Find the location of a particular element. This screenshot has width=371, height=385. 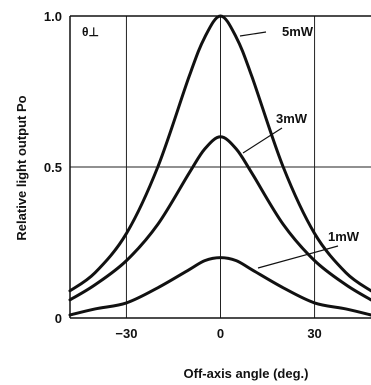

y-axis-title: Relative light output Po is located at coordinates (21, 167).